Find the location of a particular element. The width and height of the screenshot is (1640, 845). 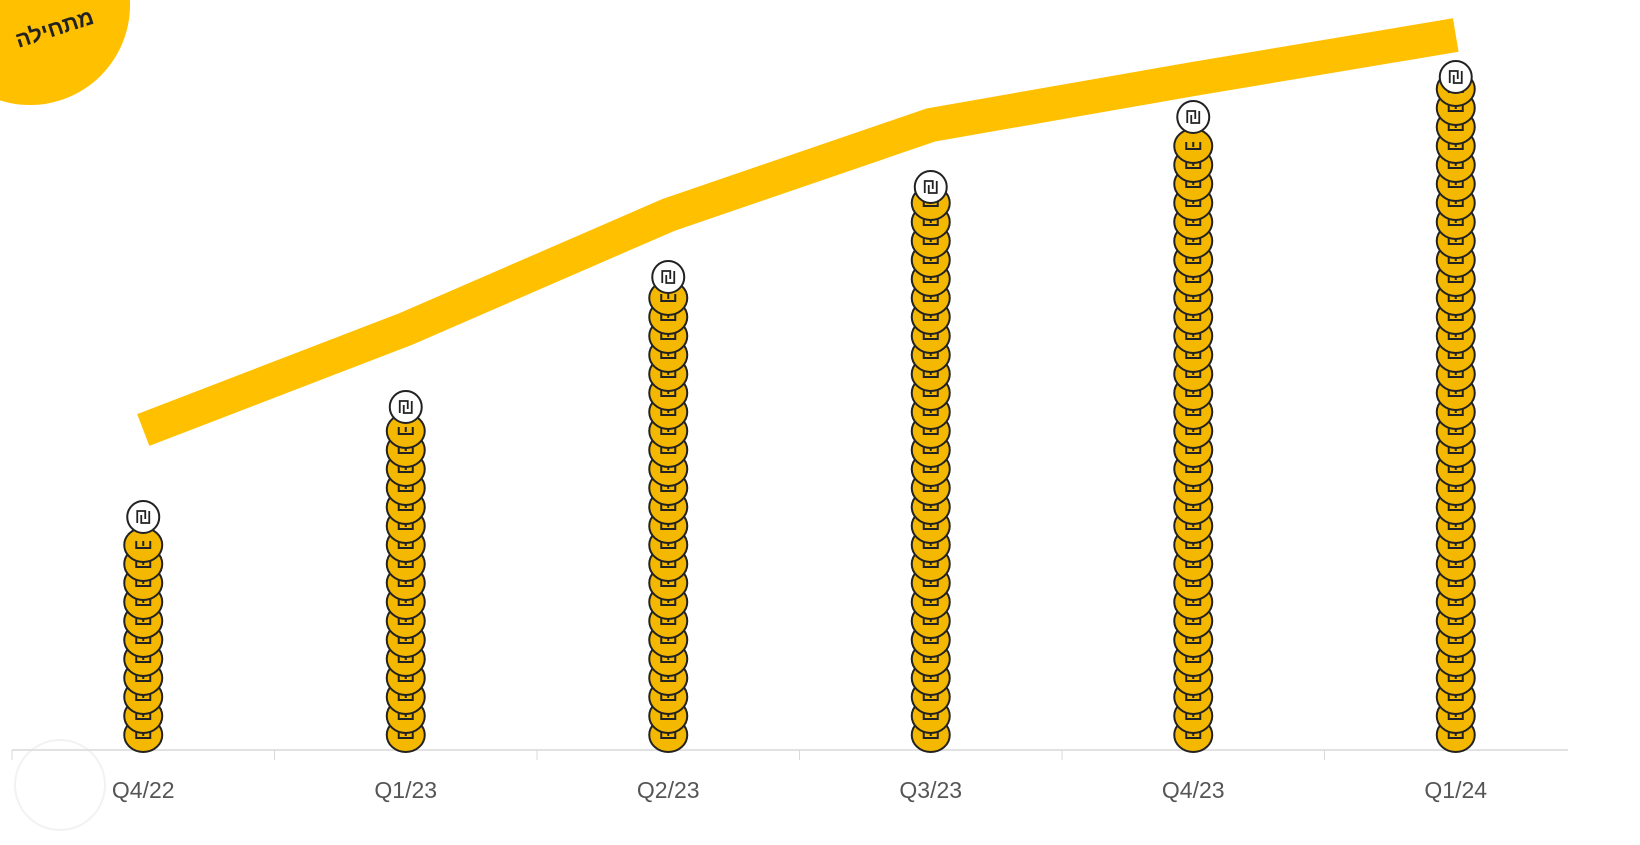

x-tick-label: Q3/23 is located at coordinates (930, 790).